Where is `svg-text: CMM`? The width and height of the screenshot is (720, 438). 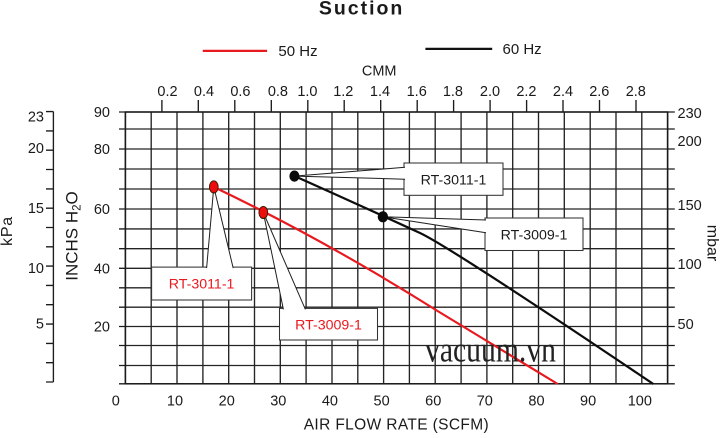
svg-text: CMM is located at coordinates (379, 72).